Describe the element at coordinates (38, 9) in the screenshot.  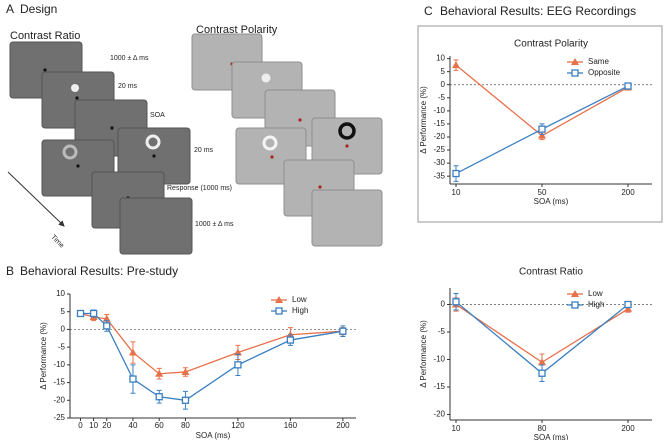
I see `panel-title: Design` at that location.